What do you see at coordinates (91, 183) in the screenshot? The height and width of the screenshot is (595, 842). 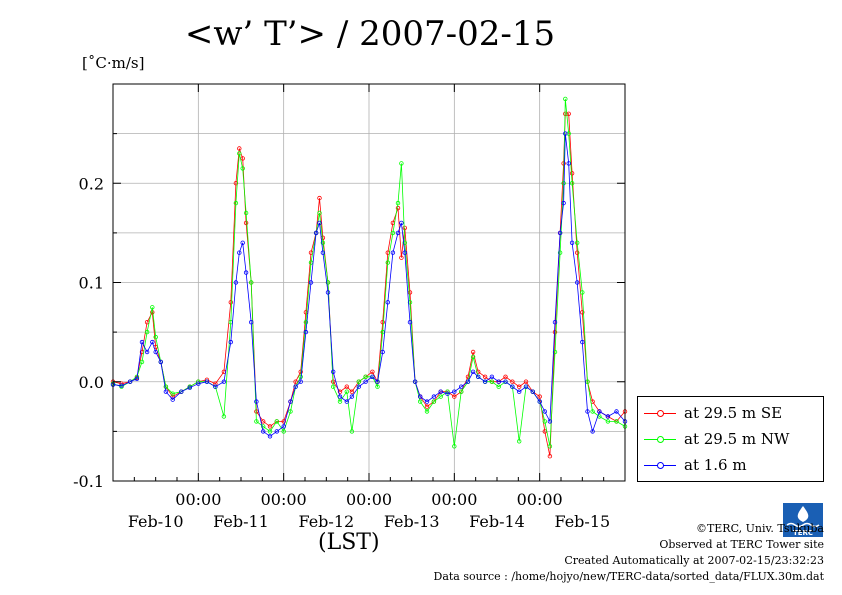 I see `y-tick-label: 0.2` at bounding box center [91, 183].